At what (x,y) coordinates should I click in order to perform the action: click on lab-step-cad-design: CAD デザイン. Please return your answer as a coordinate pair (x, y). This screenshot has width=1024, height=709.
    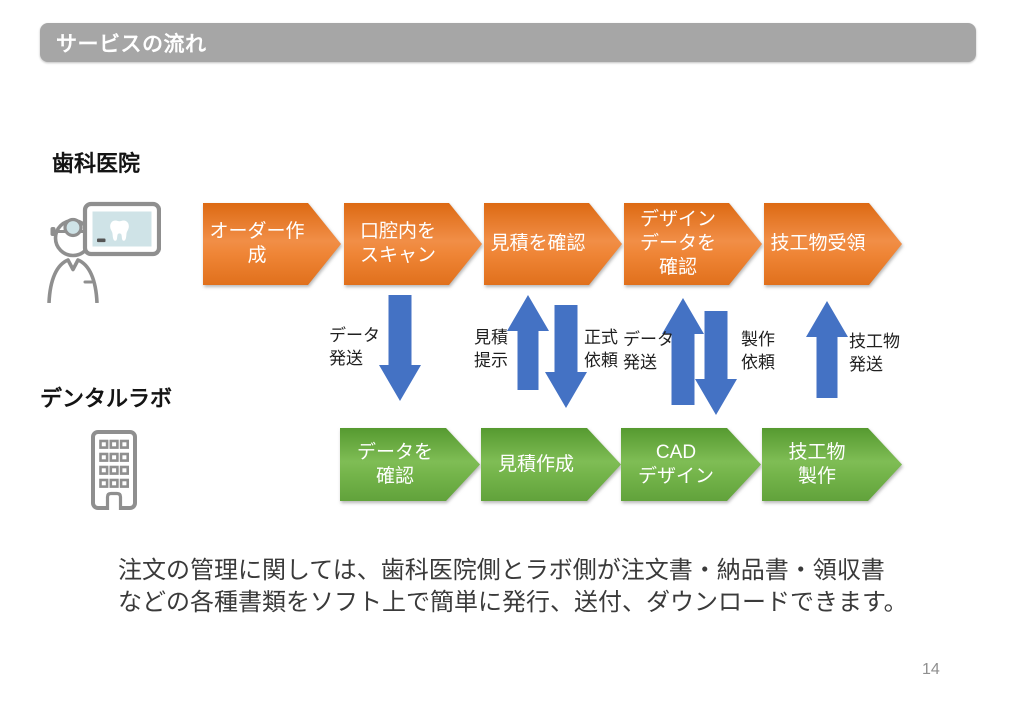
    Looking at the image, I should click on (691, 464).